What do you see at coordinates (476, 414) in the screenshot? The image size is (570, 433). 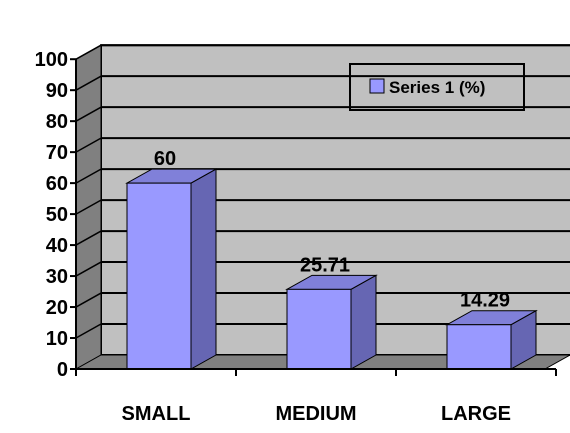 I see `x-category-label: LARGE` at bounding box center [476, 414].